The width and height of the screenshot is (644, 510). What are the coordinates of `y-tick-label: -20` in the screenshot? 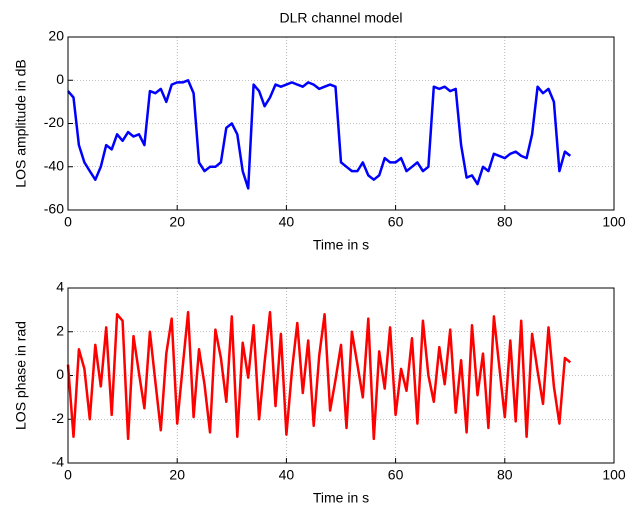 It's located at (54, 122).